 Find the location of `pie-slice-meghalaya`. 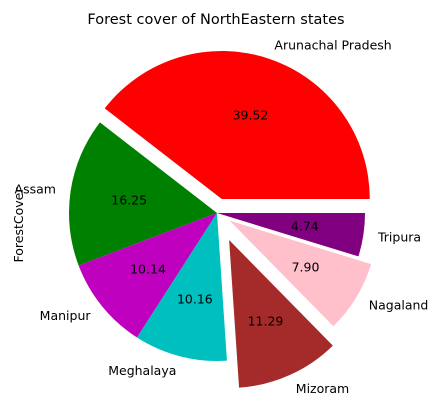

pie-slice-meghalaya is located at coordinates (181, 287).